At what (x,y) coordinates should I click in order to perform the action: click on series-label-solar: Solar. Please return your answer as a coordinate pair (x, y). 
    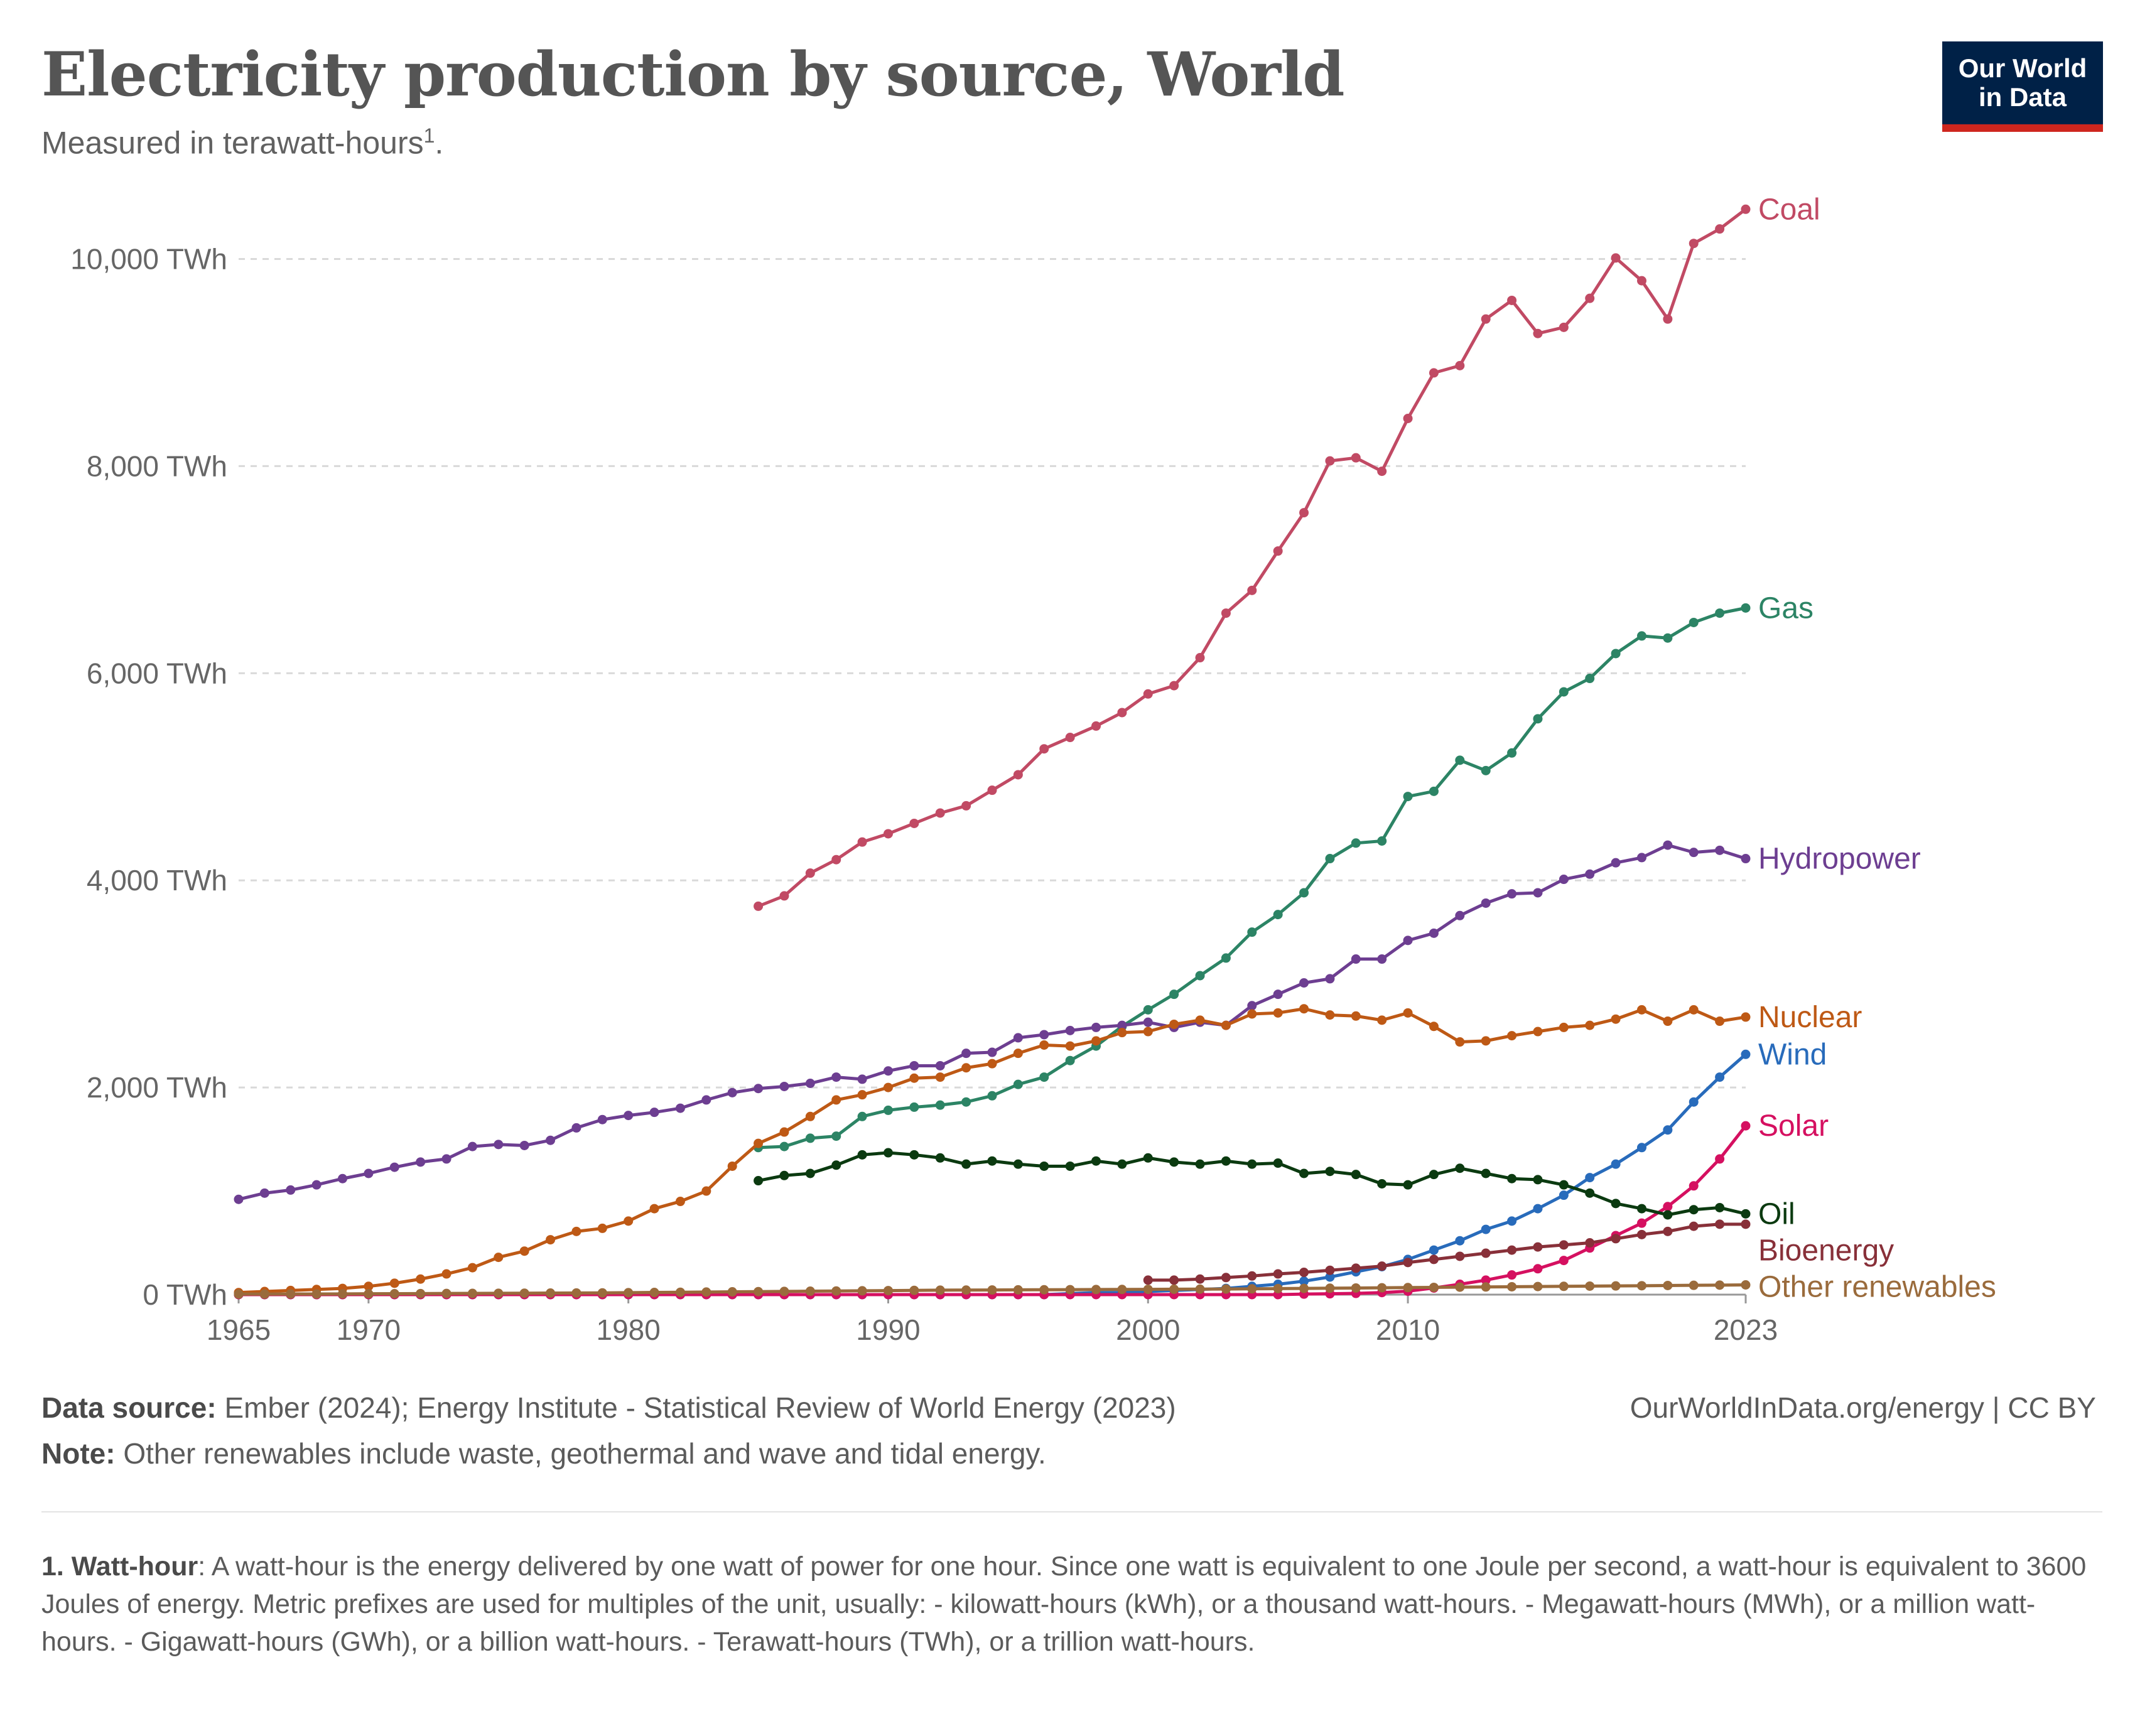
    Looking at the image, I should click on (1793, 1126).